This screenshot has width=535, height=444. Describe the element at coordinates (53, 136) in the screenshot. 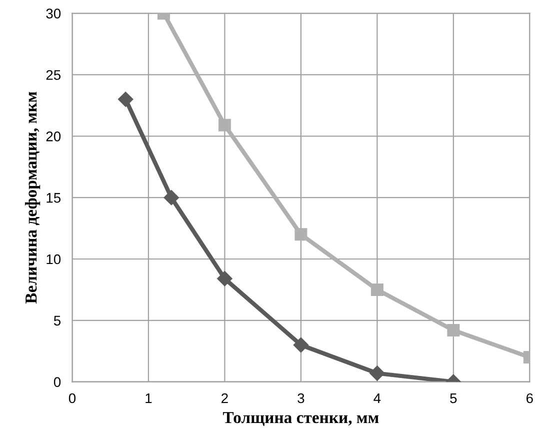

I see `y-tick-label: 20` at that location.